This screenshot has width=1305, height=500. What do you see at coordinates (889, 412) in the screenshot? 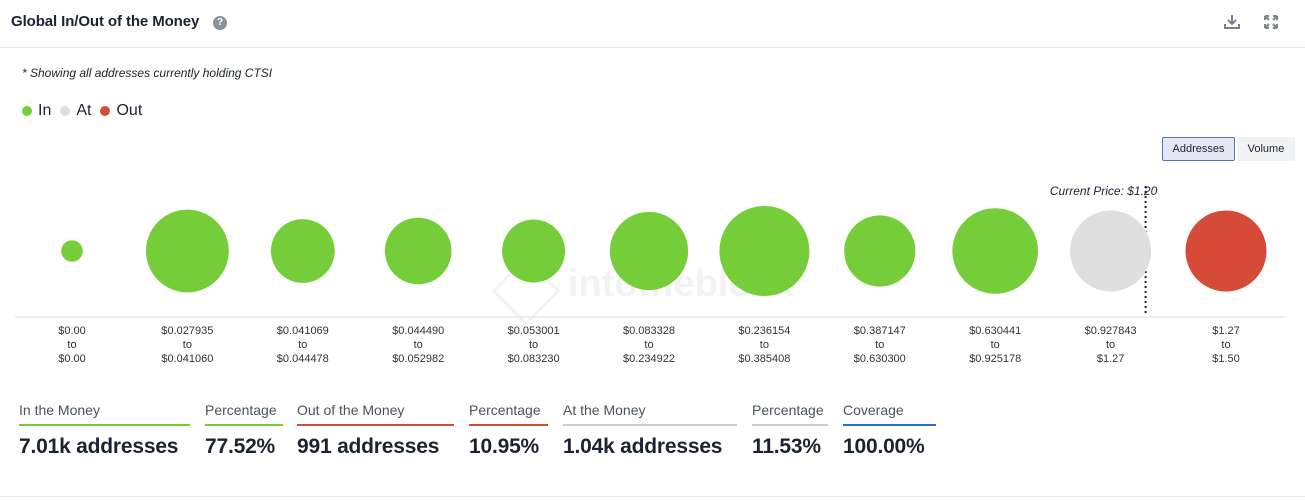
I see `stat-label-coverage: Coverage` at bounding box center [889, 412].